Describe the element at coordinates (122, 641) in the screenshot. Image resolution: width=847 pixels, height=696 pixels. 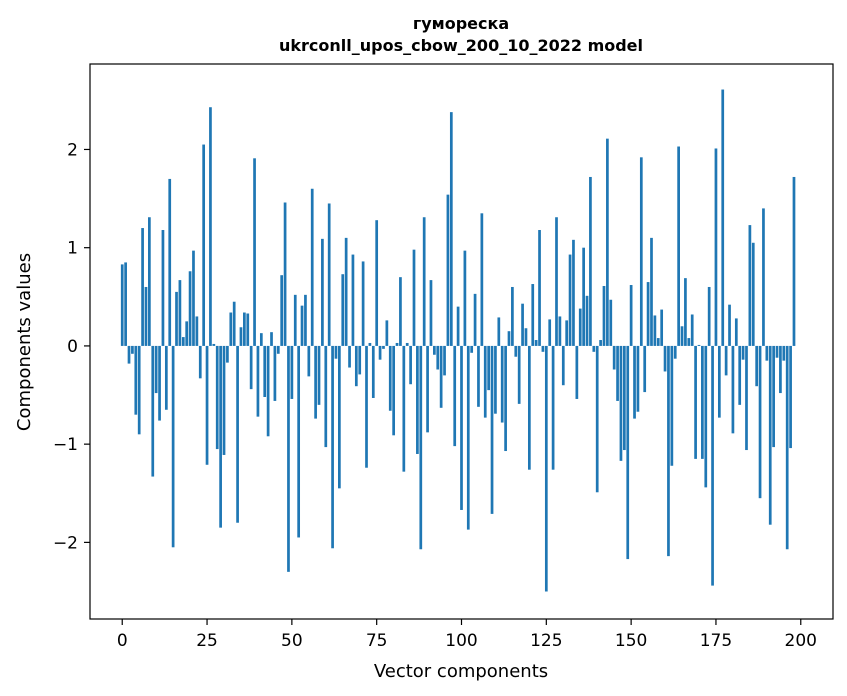
I see `x-tick-label: 0` at that location.